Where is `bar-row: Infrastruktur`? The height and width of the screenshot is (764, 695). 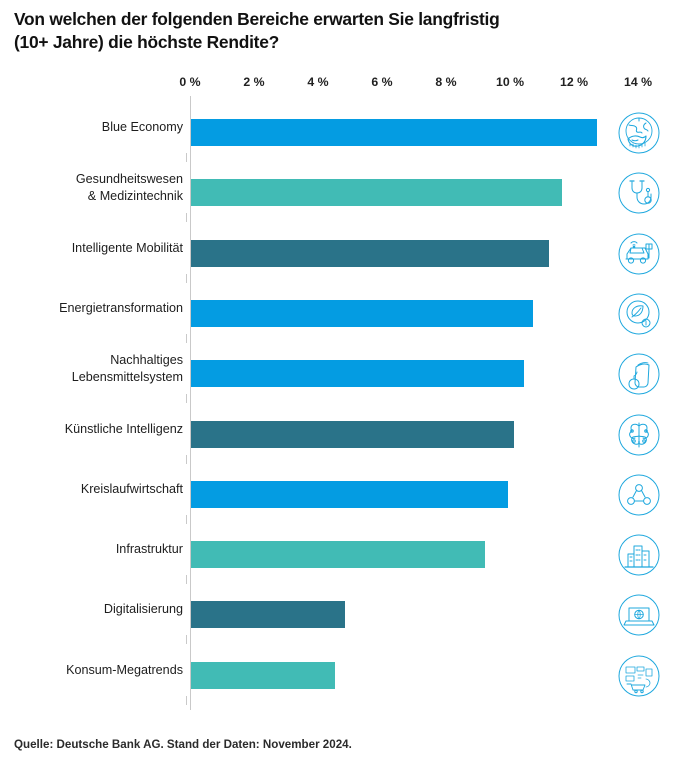 bar-row: Infrastruktur is located at coordinates (347, 560).